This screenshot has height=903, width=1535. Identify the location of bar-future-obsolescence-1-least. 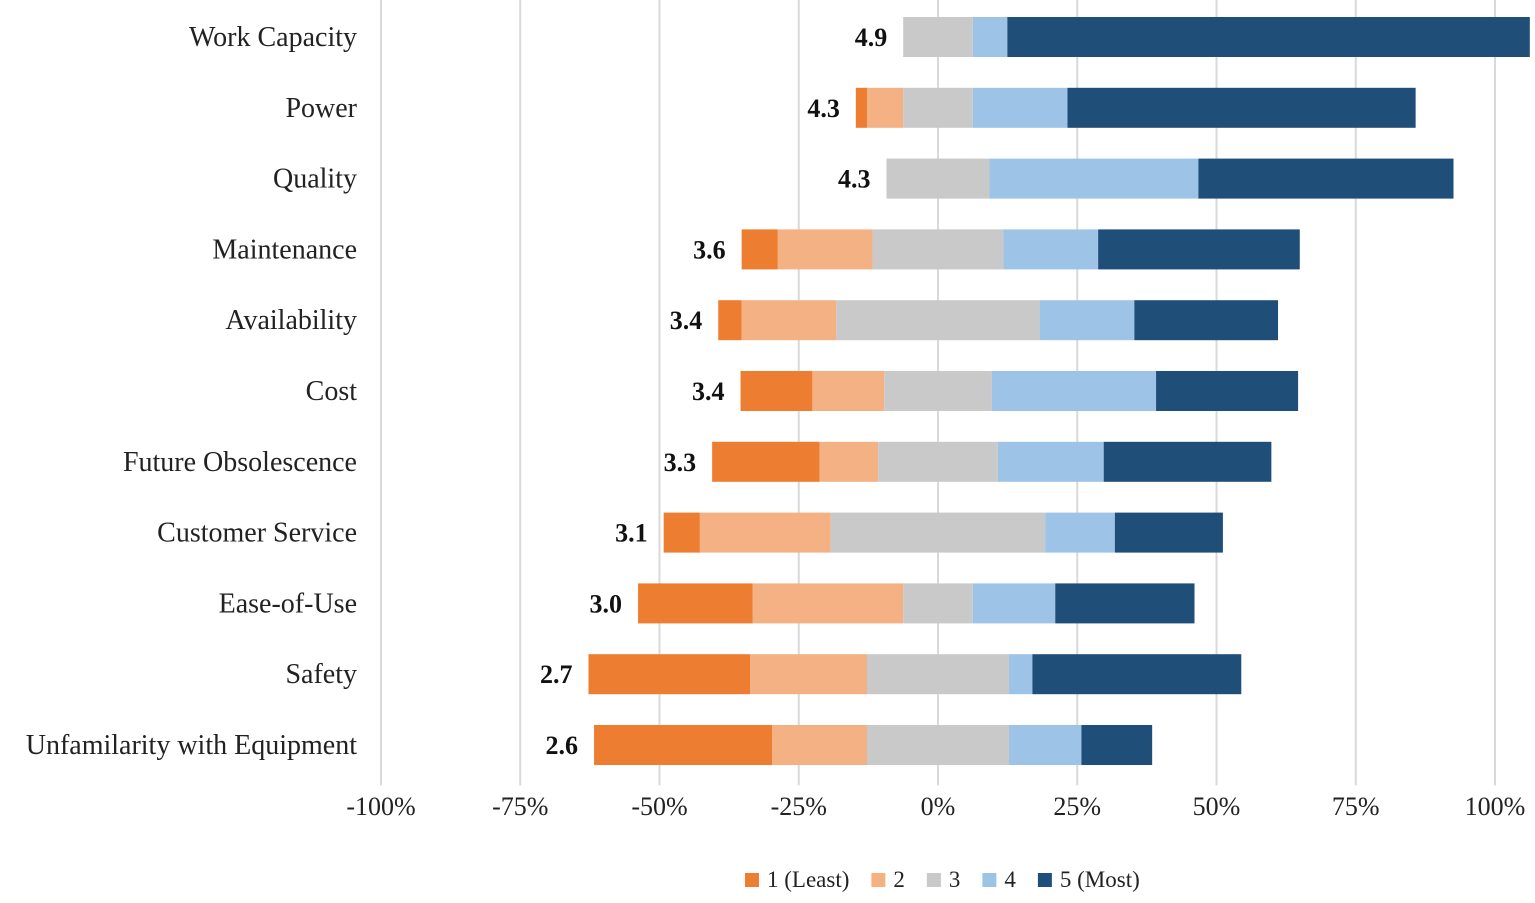
(766, 461).